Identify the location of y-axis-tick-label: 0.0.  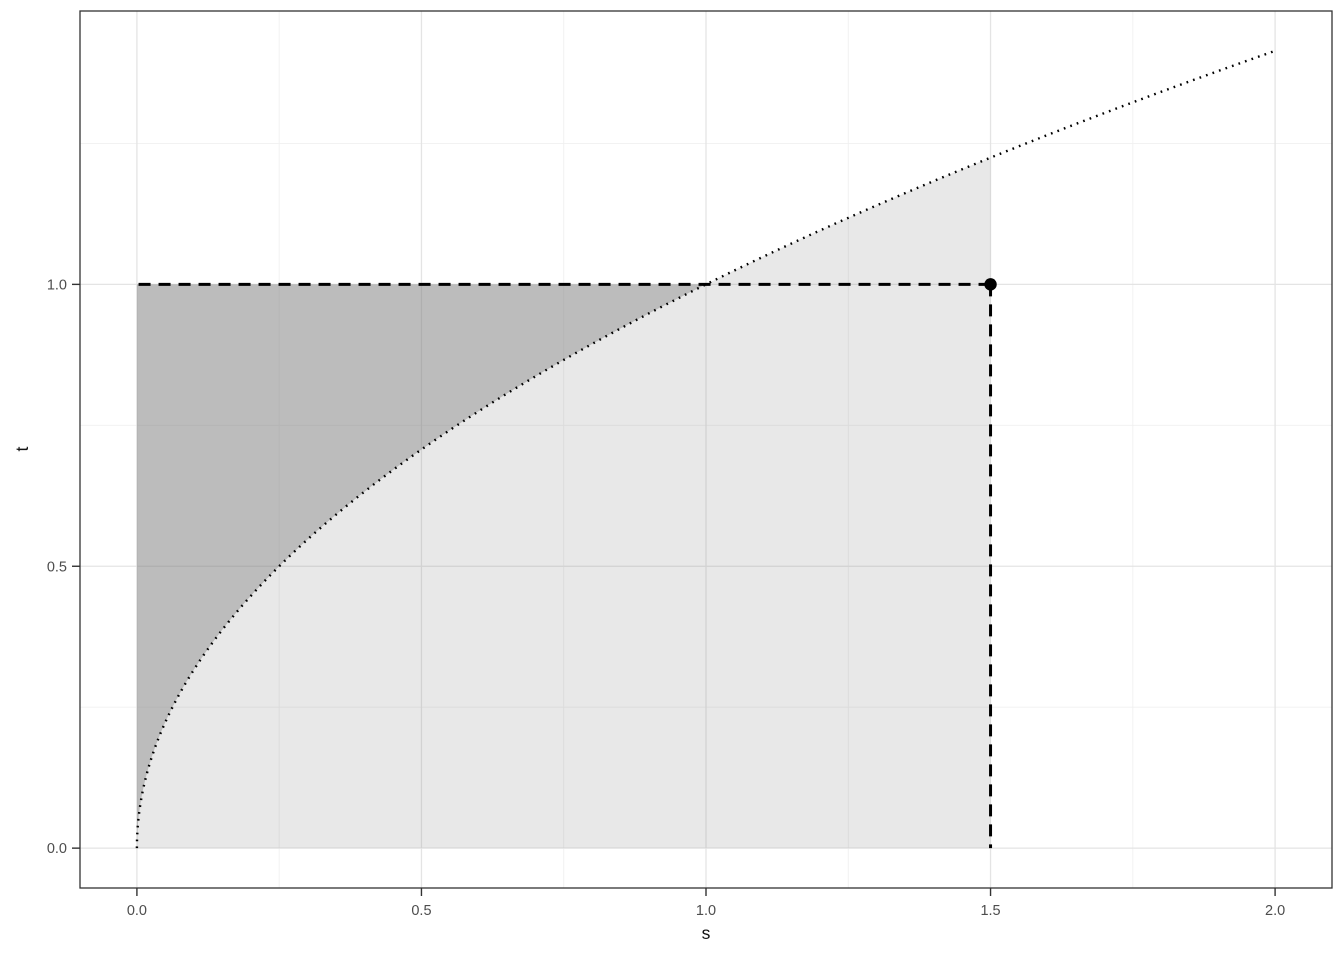
(57, 849).